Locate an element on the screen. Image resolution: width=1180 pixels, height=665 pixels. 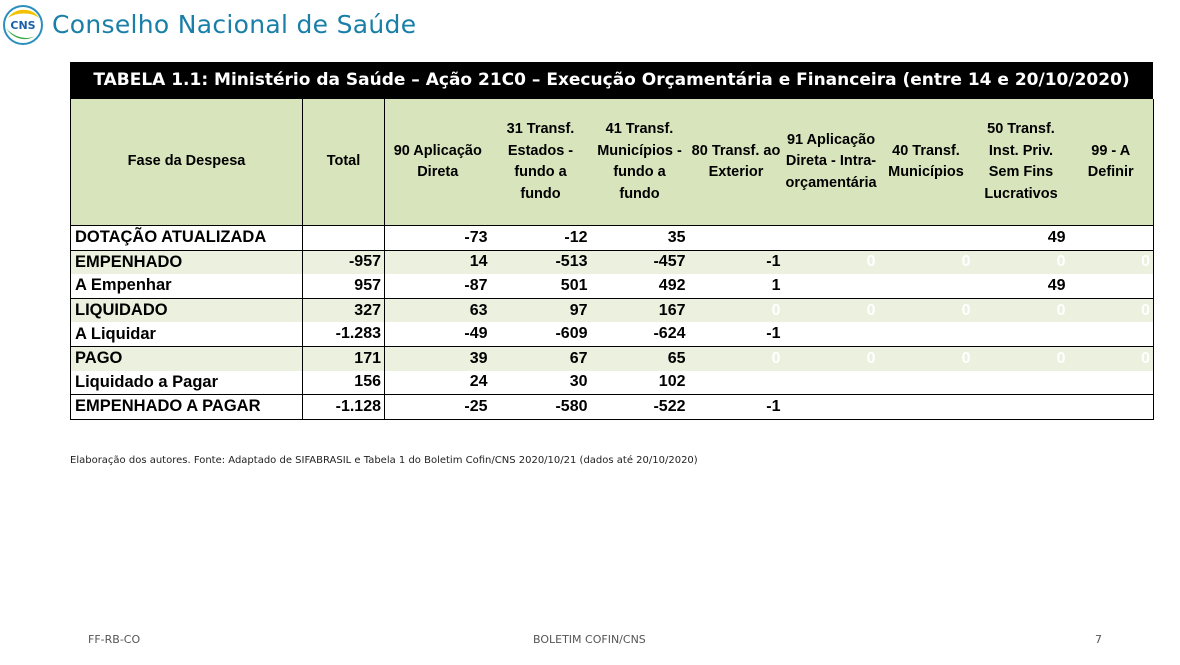
cell-text: EMPENHADO is located at coordinates (129, 261).